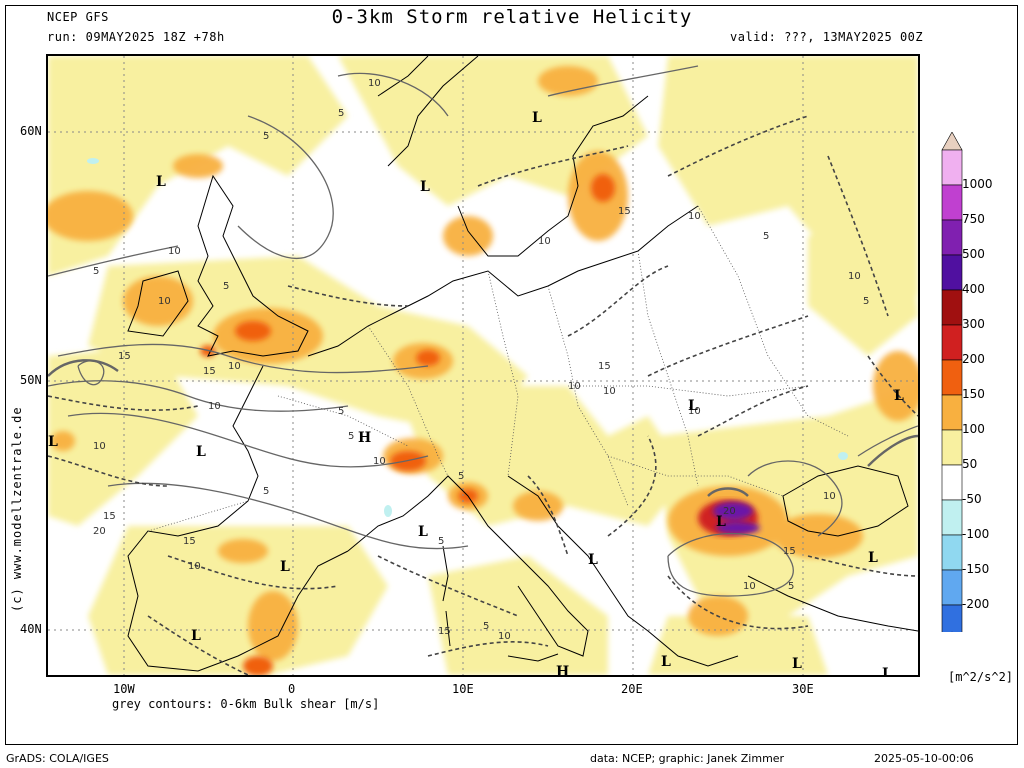  What do you see at coordinates (952, 552) in the screenshot?
I see `colorbar-box-cm100` at bounding box center [952, 552].